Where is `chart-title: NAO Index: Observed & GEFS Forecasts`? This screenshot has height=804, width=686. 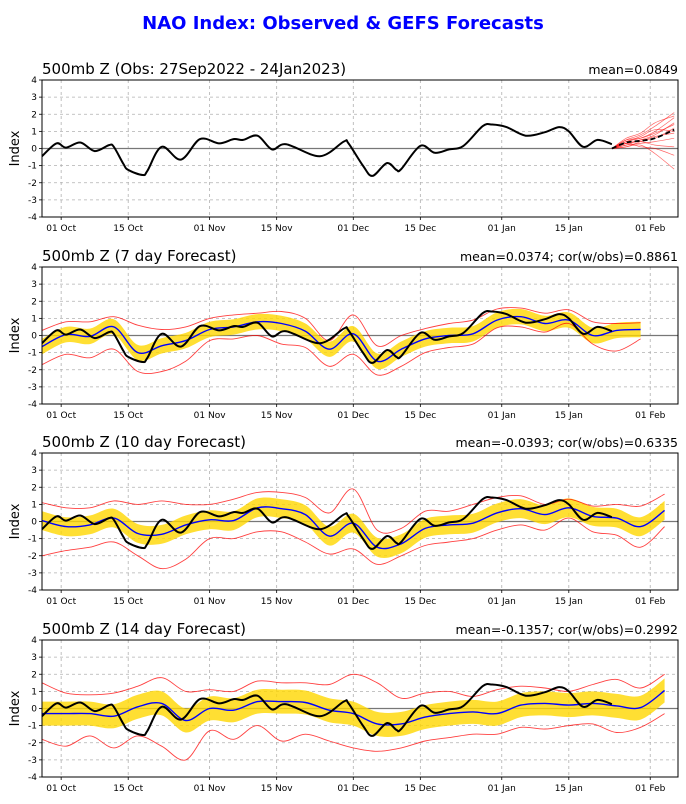
chart-title: NAO Index: Observed & GEFS Forecasts is located at coordinates (343, 23).